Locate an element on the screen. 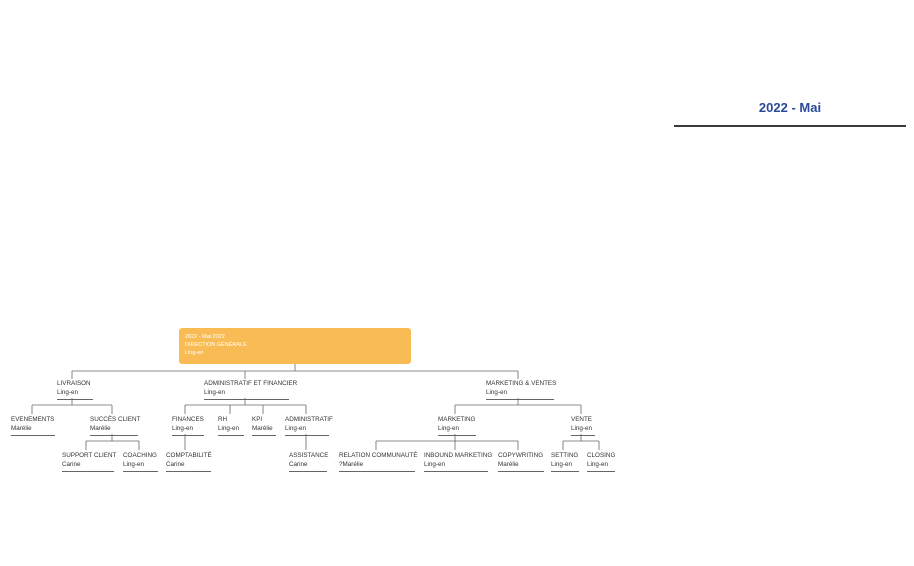 Image resolution: width=914 pixels, height=566 pixels. node-marketing: MARKETING Ling-en is located at coordinates (457, 426).